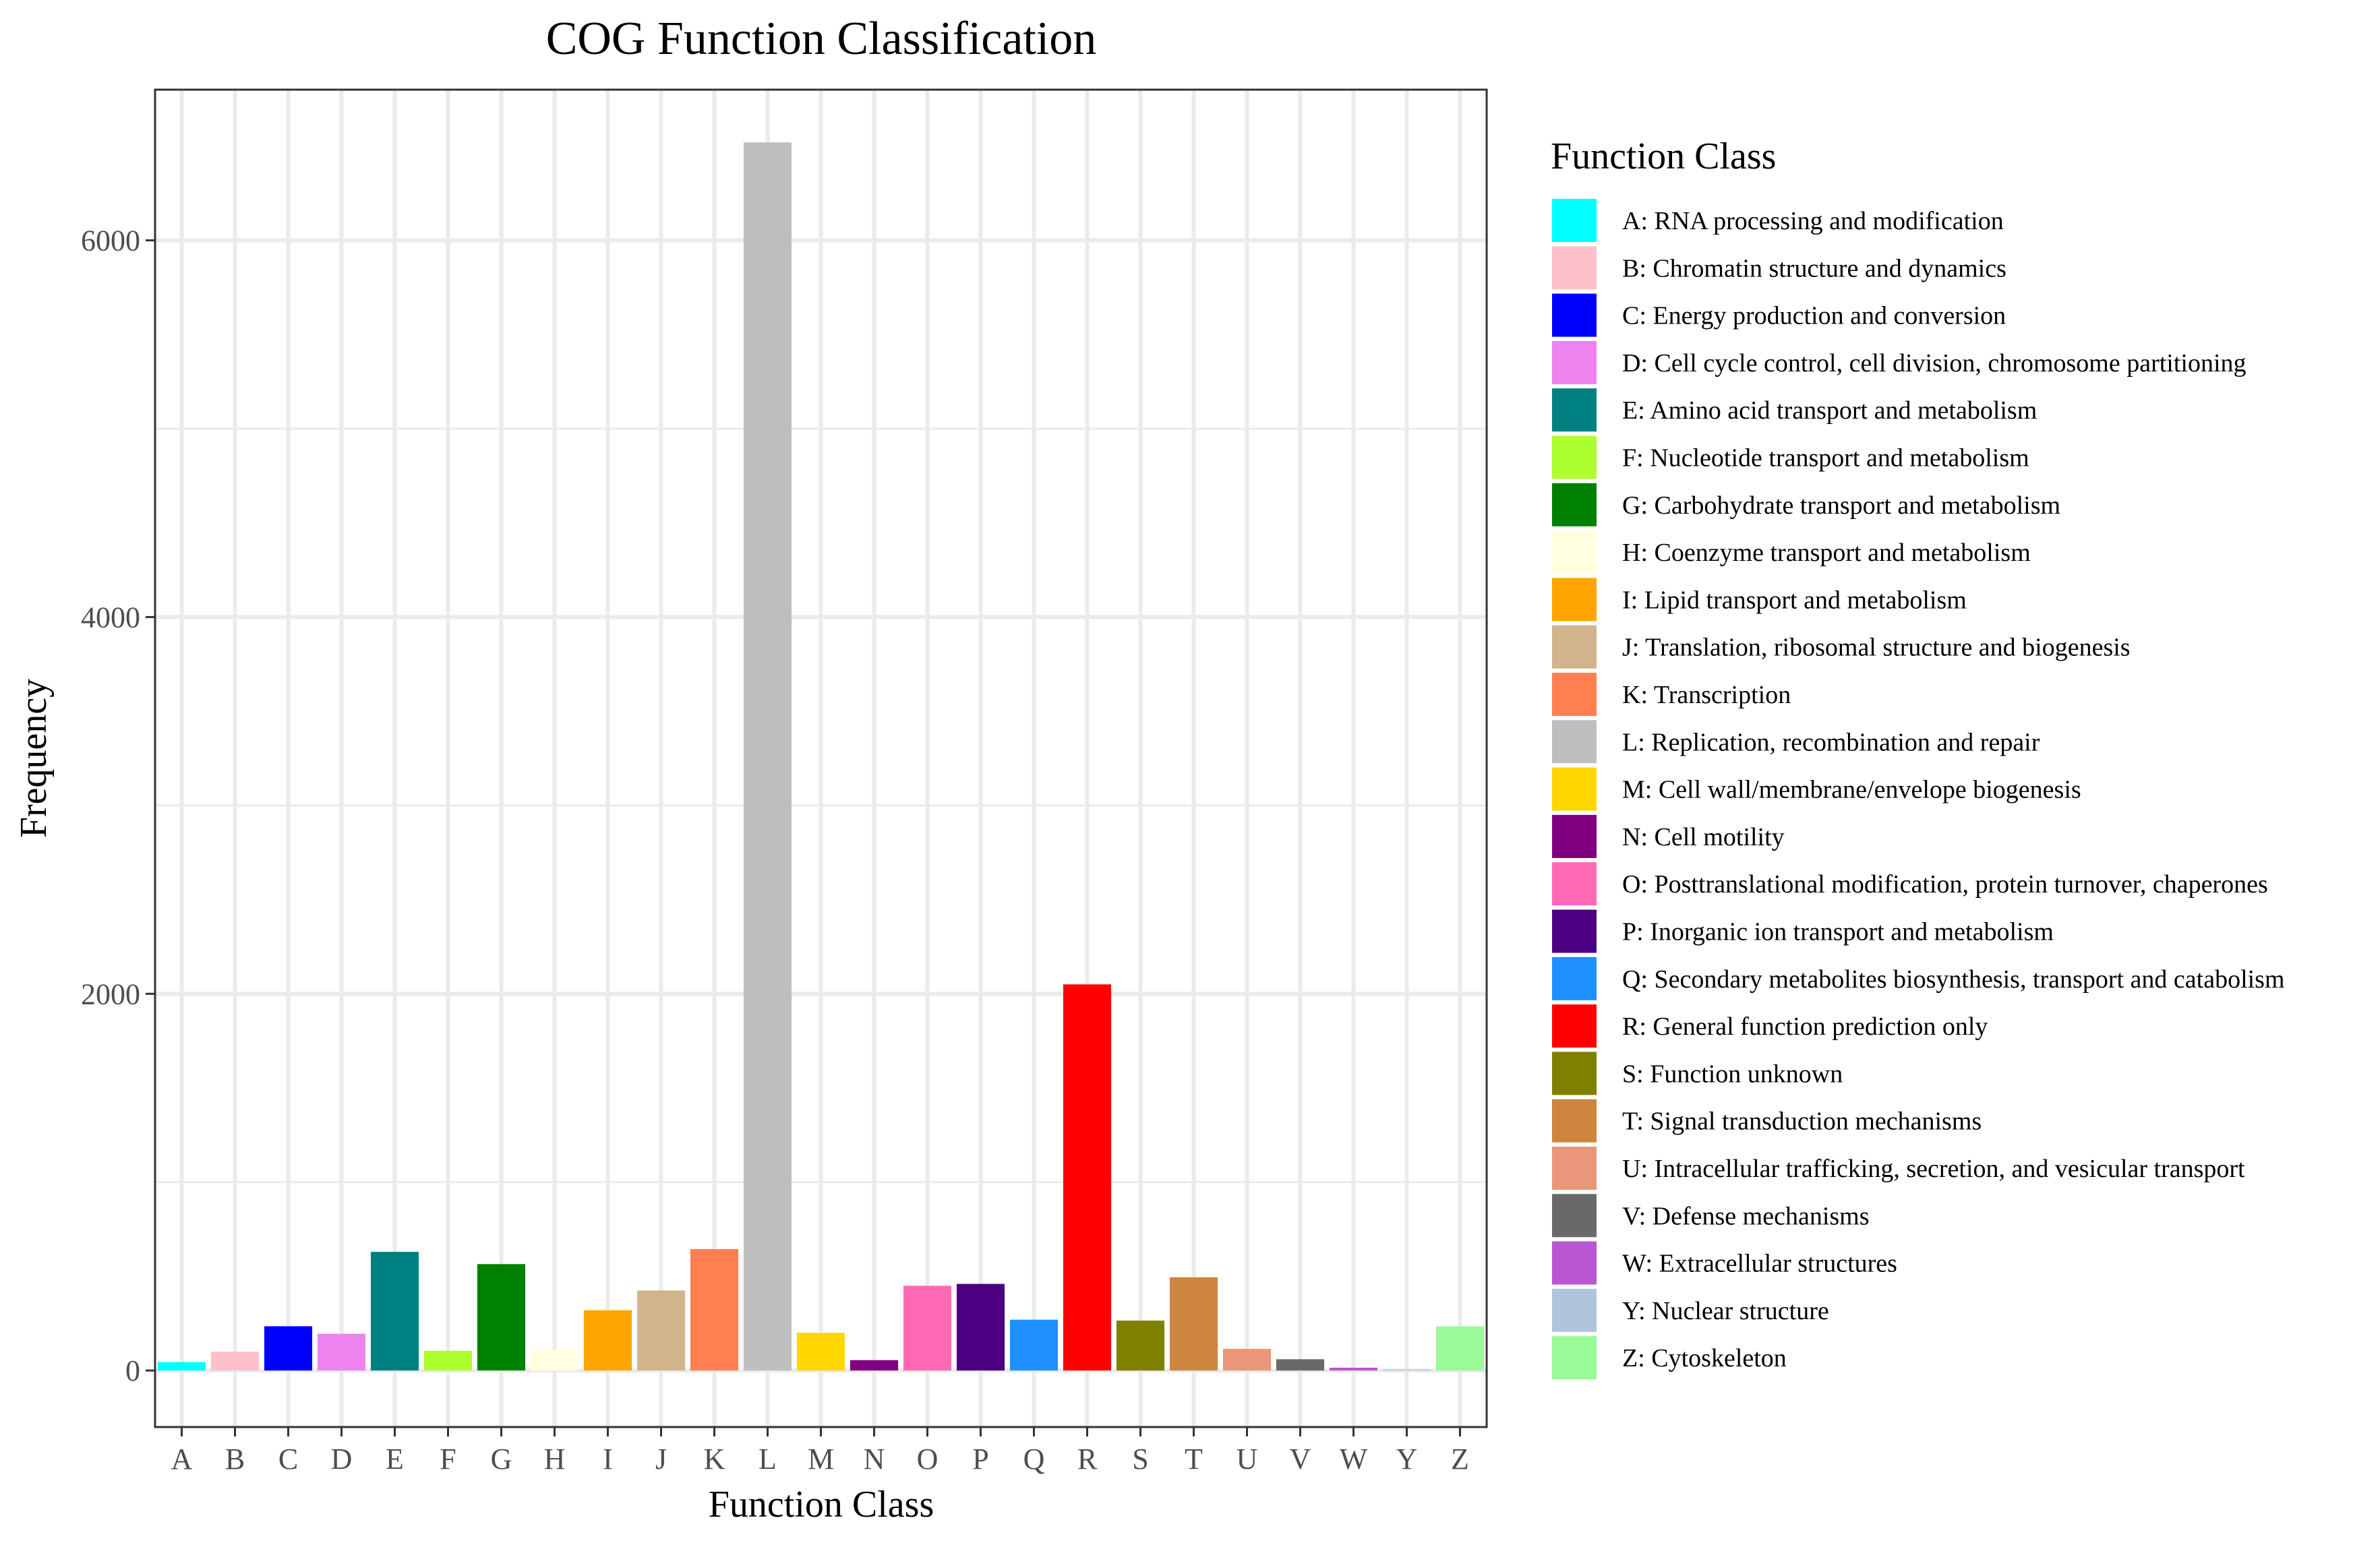 Image resolution: width=2380 pixels, height=1545 pixels. I want to click on x-tick-label: D, so click(342, 1459).